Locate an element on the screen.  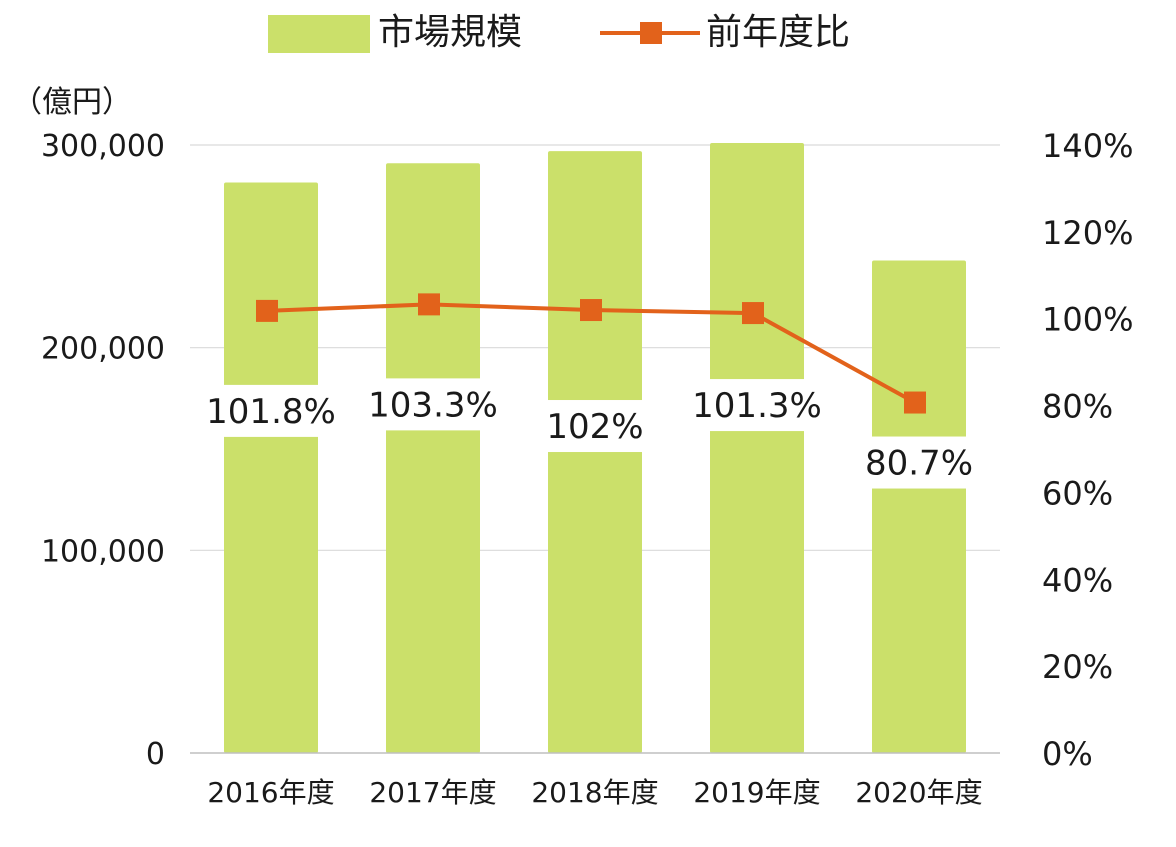
right-tick-label: 20% is located at coordinates (1077, 667).